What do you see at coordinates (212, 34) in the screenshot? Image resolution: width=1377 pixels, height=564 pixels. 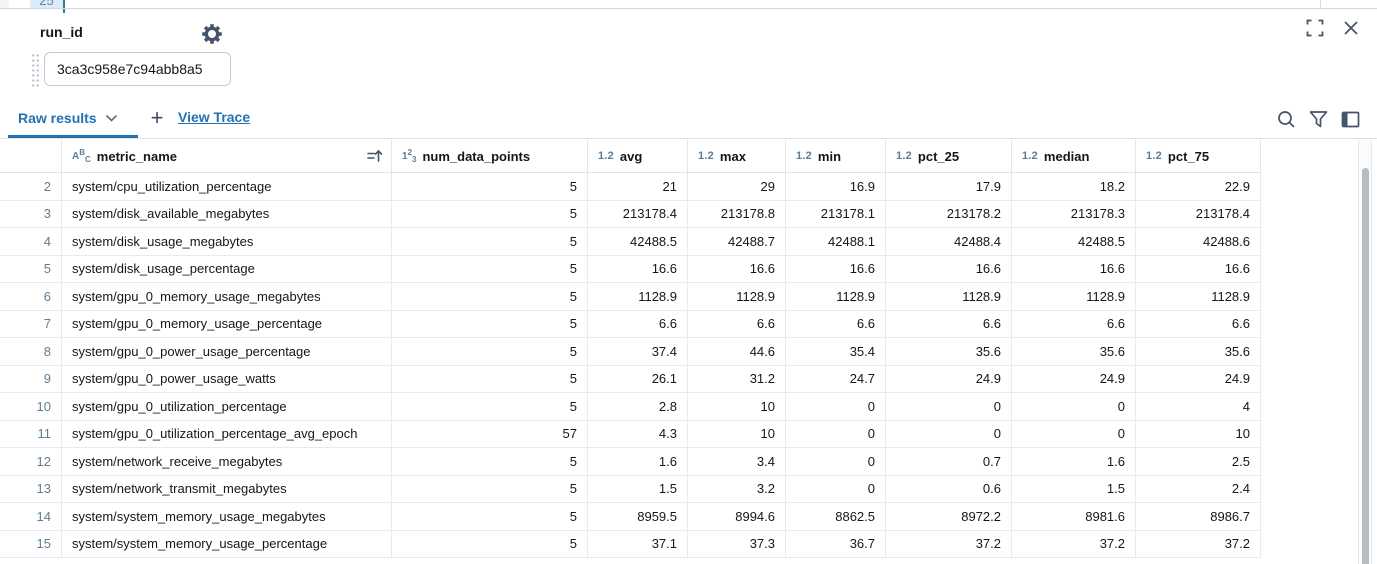 I see `gear-icon` at bounding box center [212, 34].